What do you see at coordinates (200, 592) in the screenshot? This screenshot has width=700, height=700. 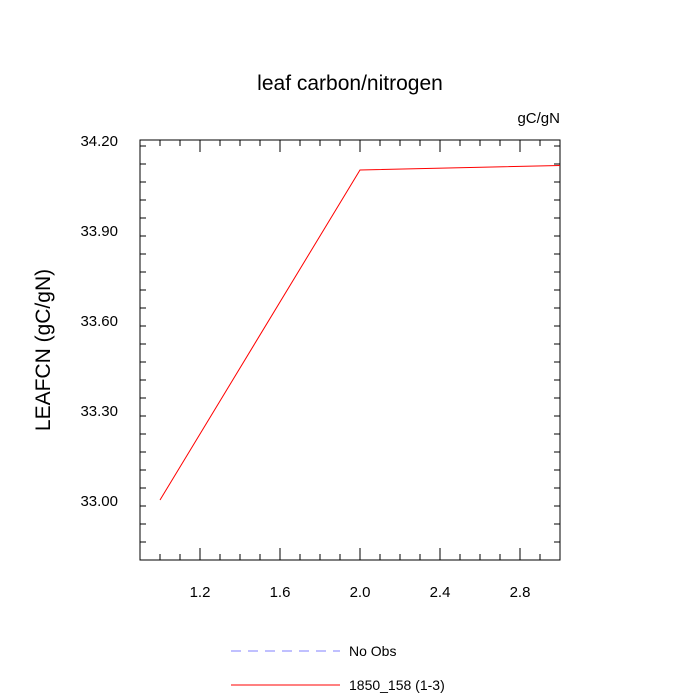 I see `x-tick-label: 1.2` at bounding box center [200, 592].